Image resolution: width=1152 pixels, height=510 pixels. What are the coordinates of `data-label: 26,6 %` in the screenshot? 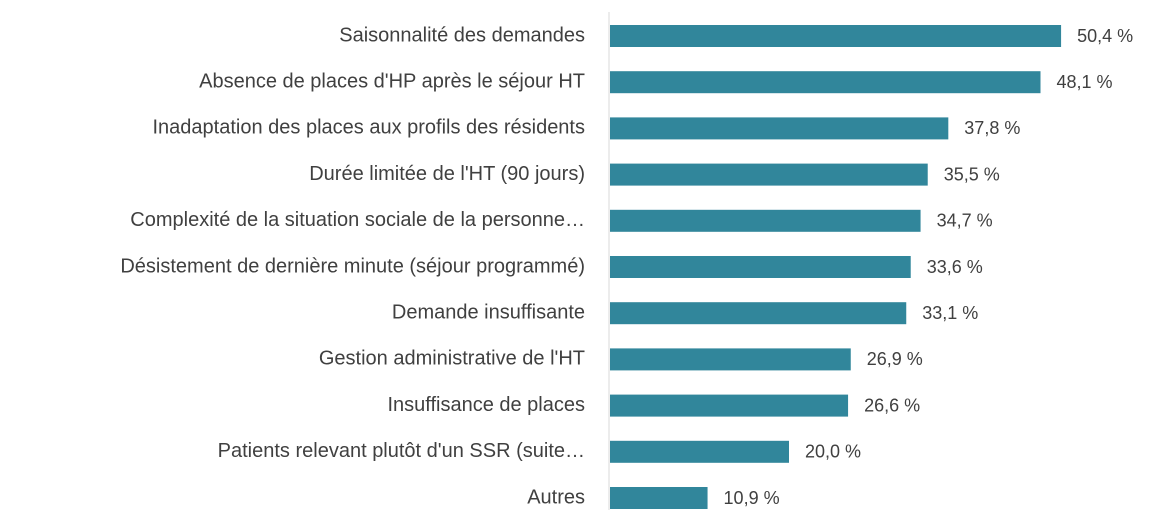 It's located at (892, 405).